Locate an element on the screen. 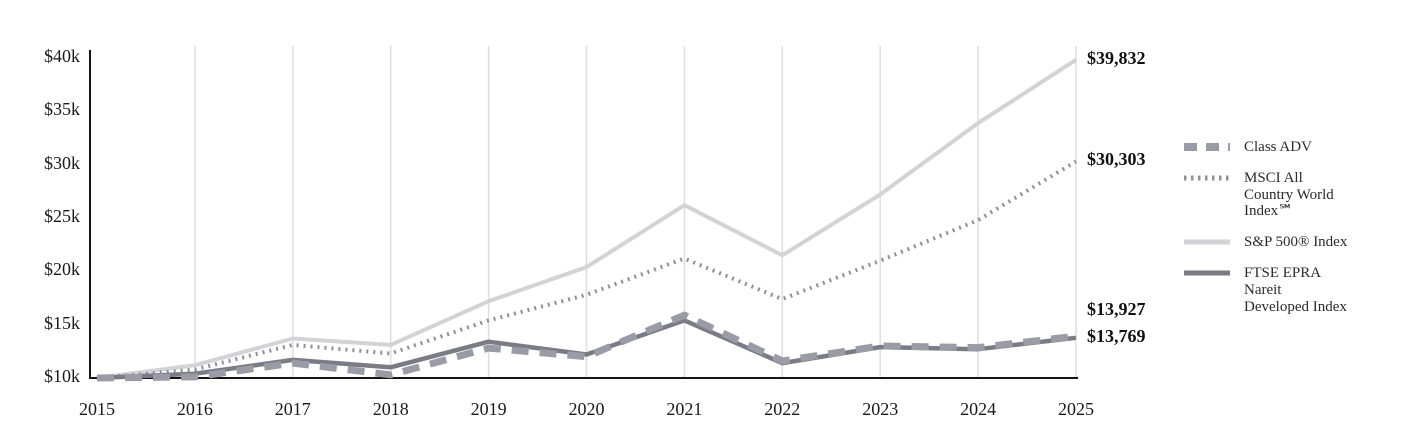  legend-label-s-p-500-index: S&P 500® Index is located at coordinates (1296, 242).